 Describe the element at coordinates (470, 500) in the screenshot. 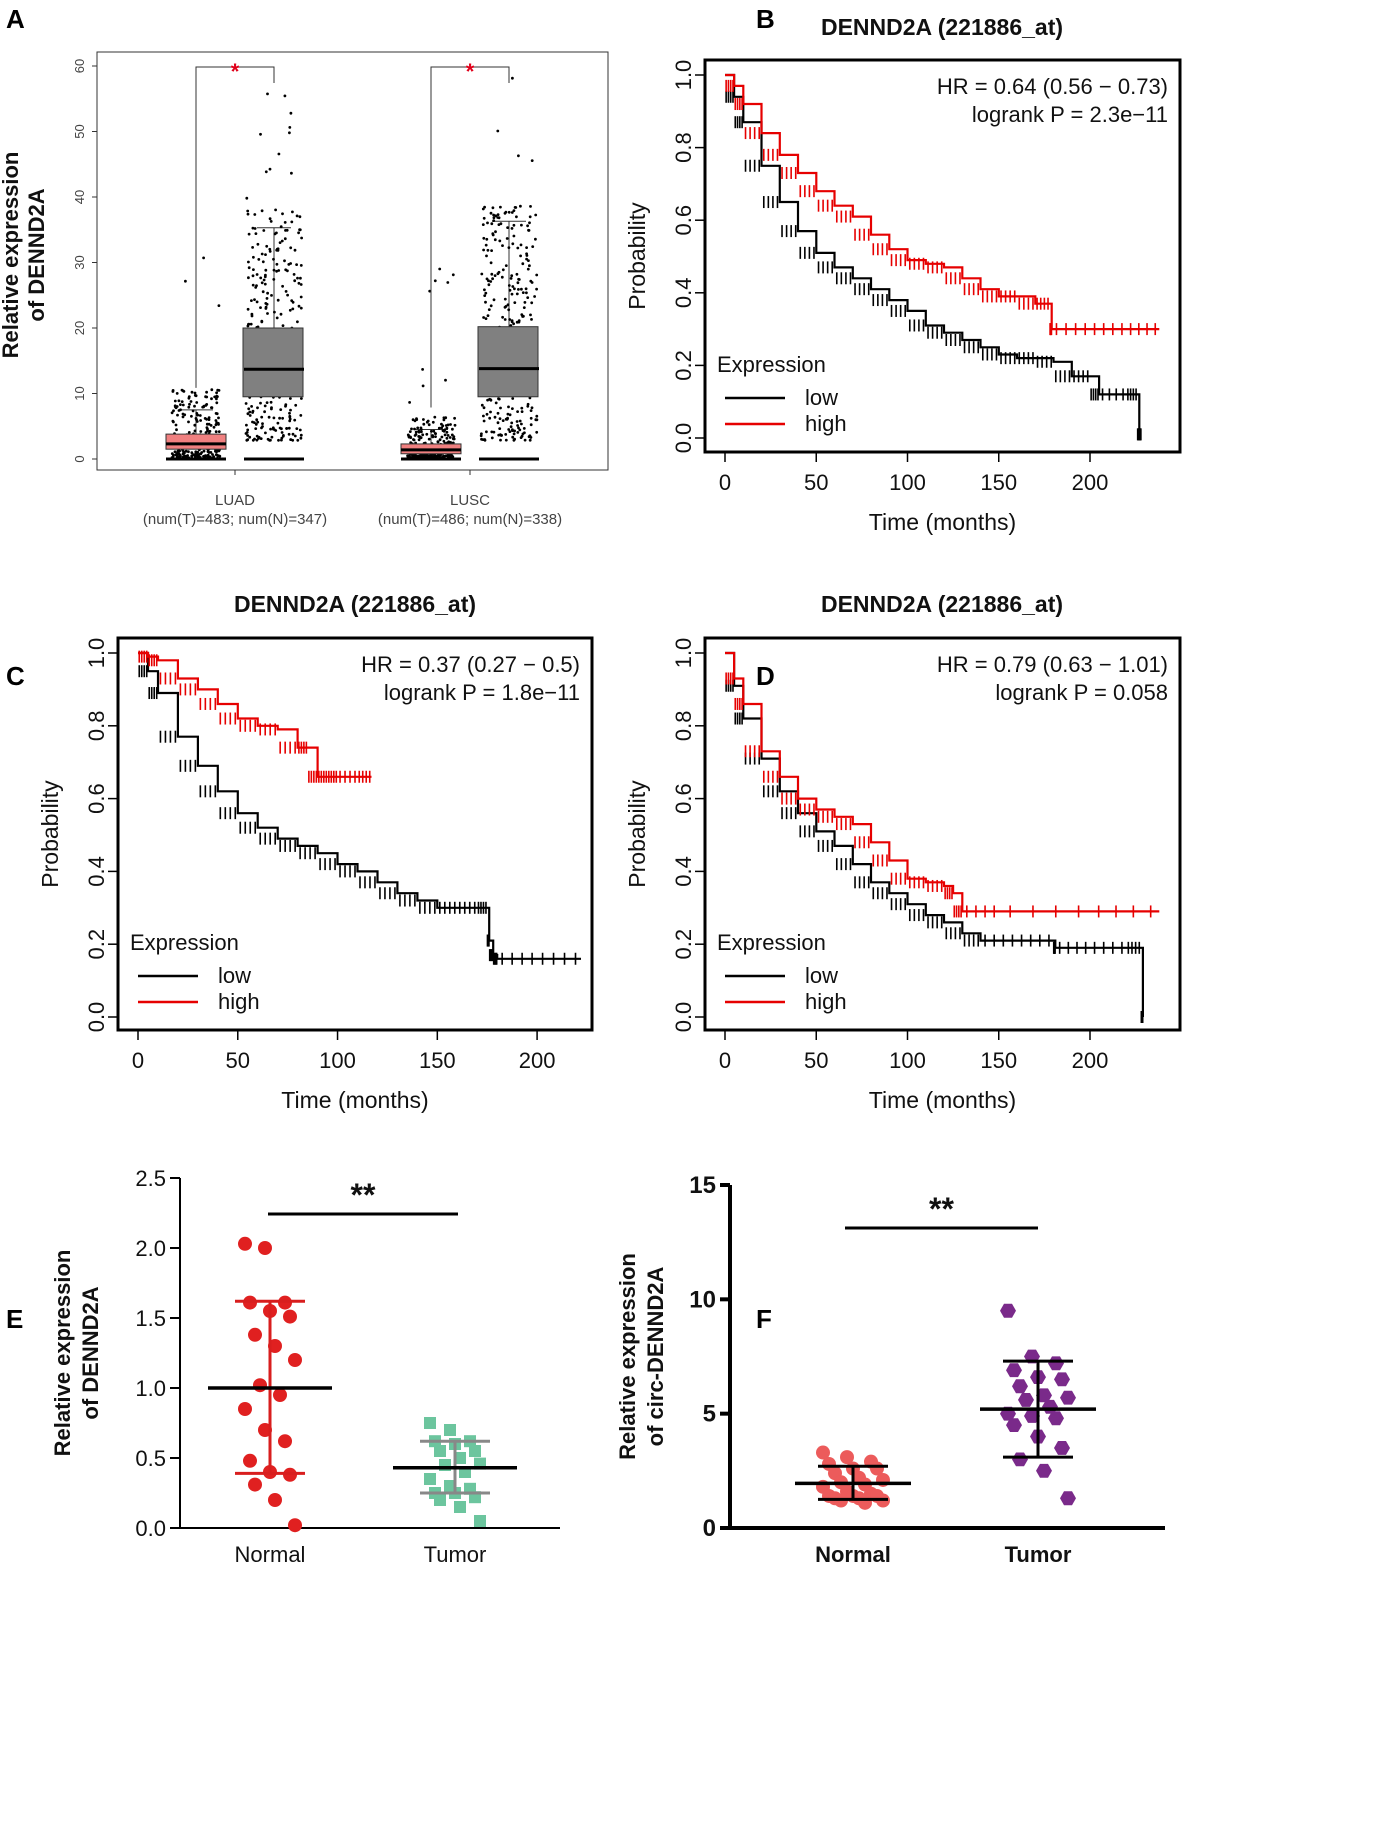

I see `x-tick-label: LUSC` at that location.